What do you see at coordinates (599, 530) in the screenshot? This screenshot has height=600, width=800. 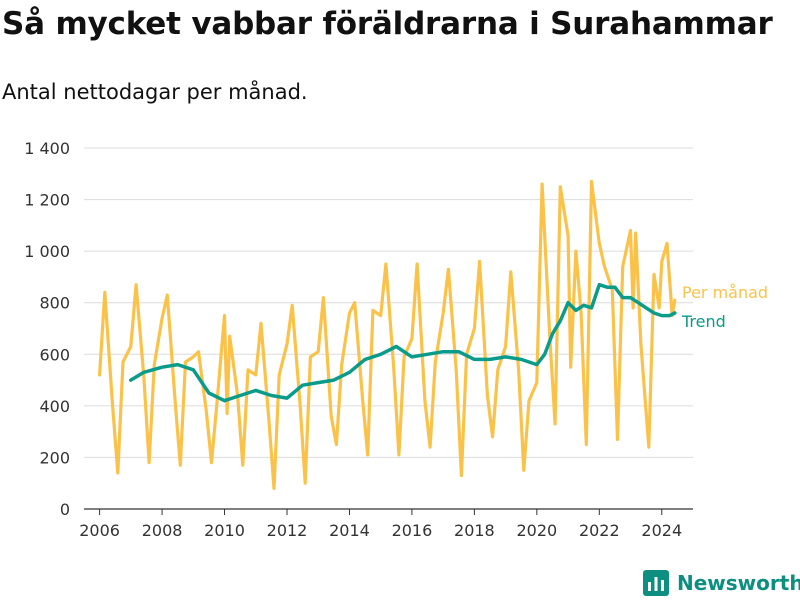 I see `x-tick-label: 2022` at bounding box center [599, 530].